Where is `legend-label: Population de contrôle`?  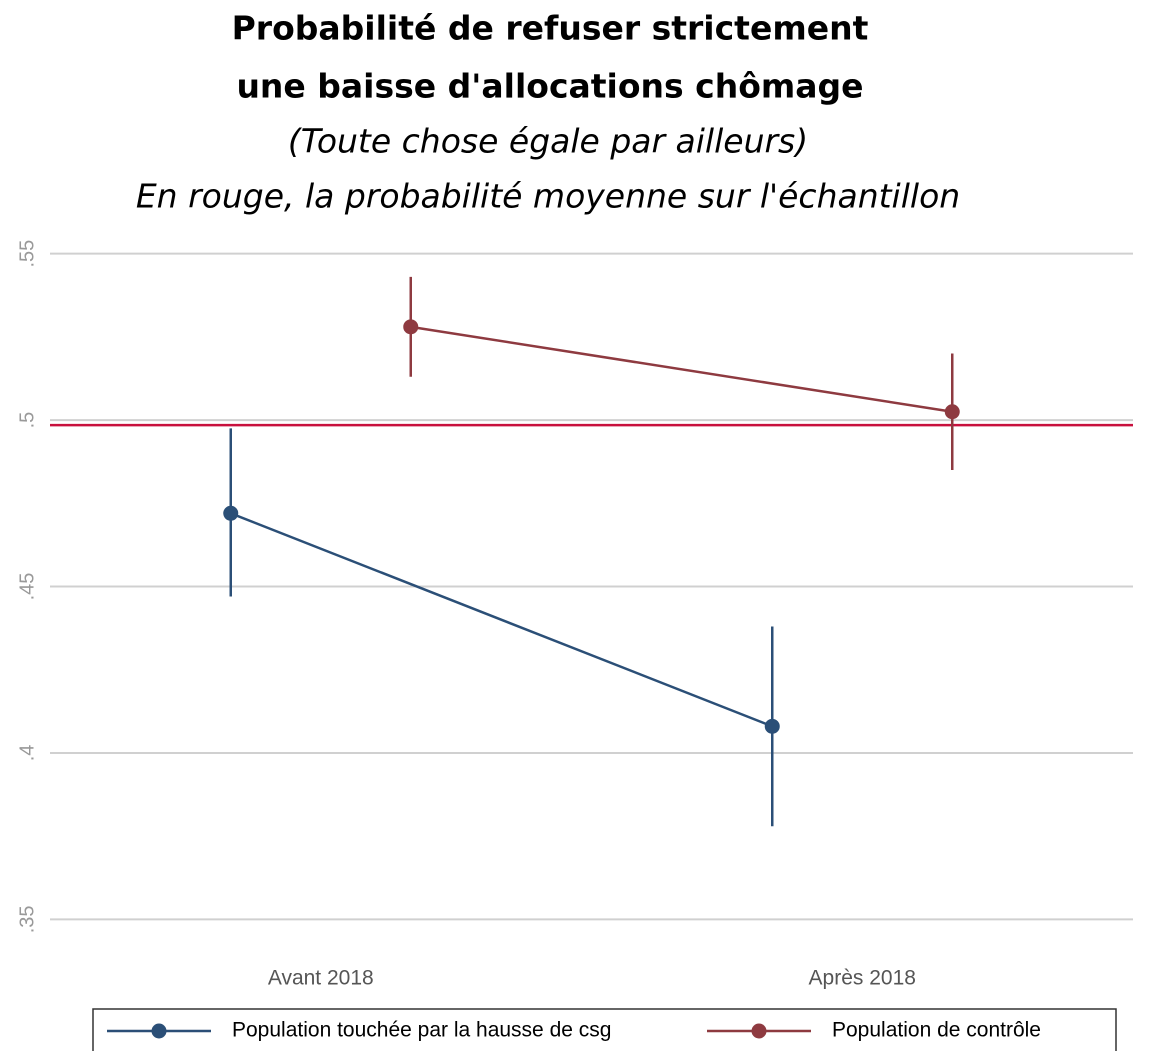
legend-label: Population de contrôle is located at coordinates (936, 1030).